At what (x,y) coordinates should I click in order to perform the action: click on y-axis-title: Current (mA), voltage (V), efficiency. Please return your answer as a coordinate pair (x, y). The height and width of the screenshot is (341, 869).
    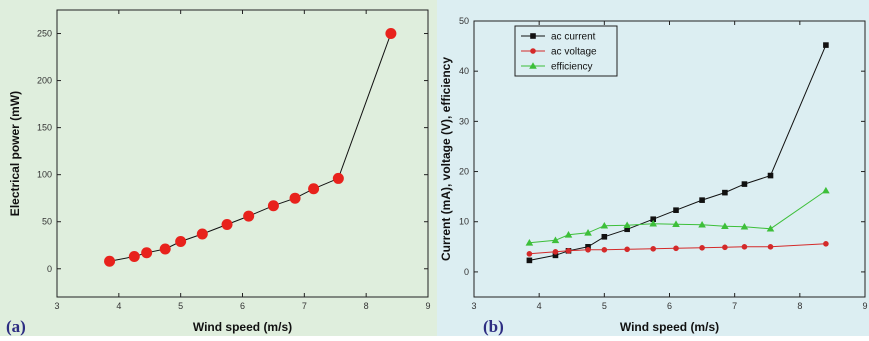
    Looking at the image, I should click on (446, 159).